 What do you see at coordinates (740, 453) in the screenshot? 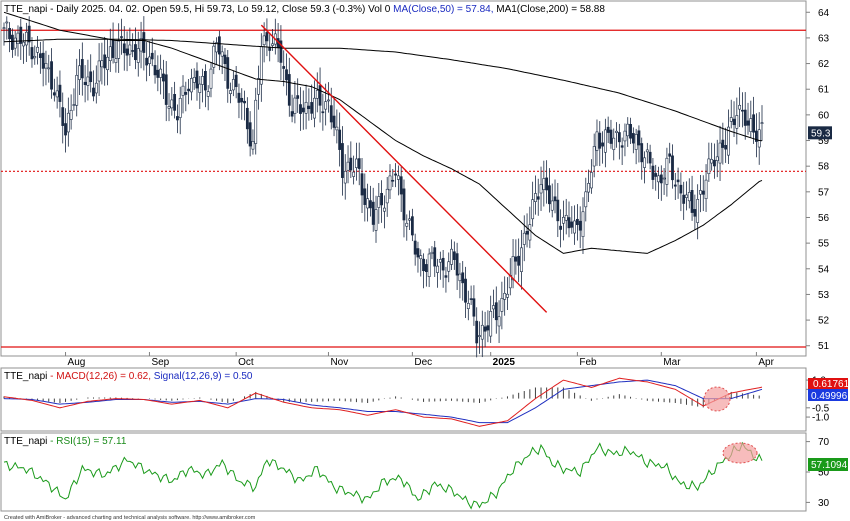
I see `rsi-highlight` at bounding box center [740, 453].